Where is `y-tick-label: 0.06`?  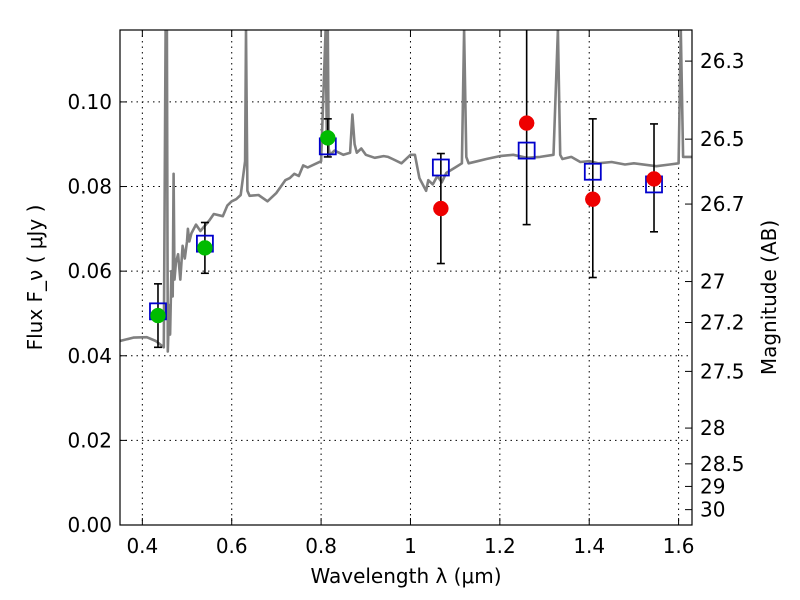
y-tick-label: 0.06 is located at coordinates (89, 271).